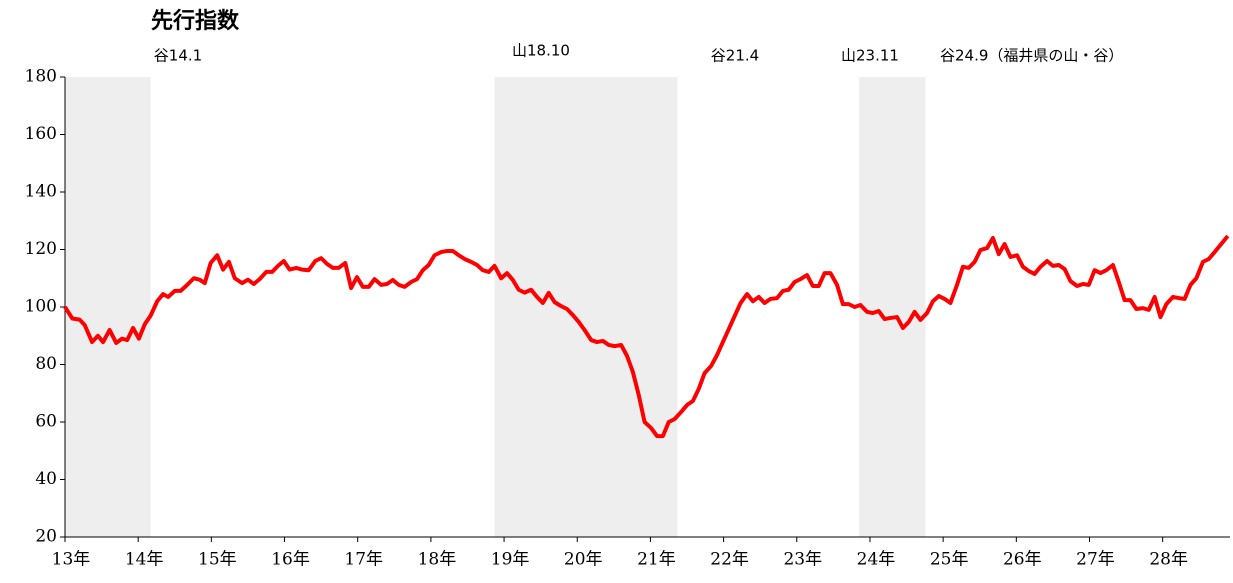 The height and width of the screenshot is (583, 1233). Describe the element at coordinates (729, 560) in the screenshot. I see `x-tick-label: 22年` at that location.